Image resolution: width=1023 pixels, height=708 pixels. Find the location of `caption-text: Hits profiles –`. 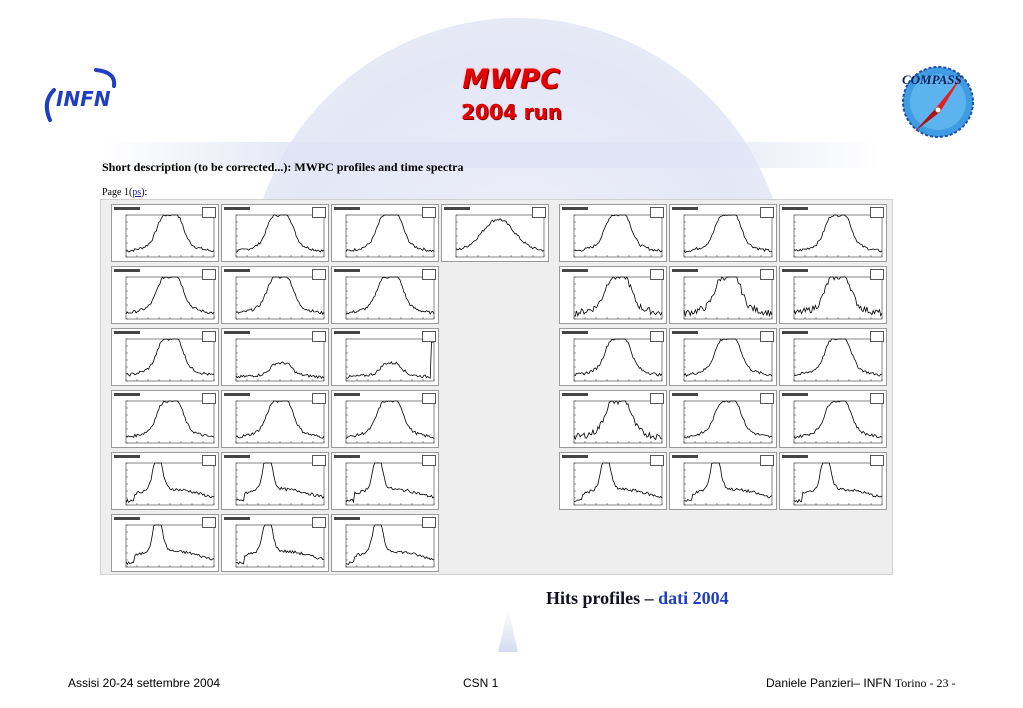

caption-text: Hits profiles – is located at coordinates (602, 598).